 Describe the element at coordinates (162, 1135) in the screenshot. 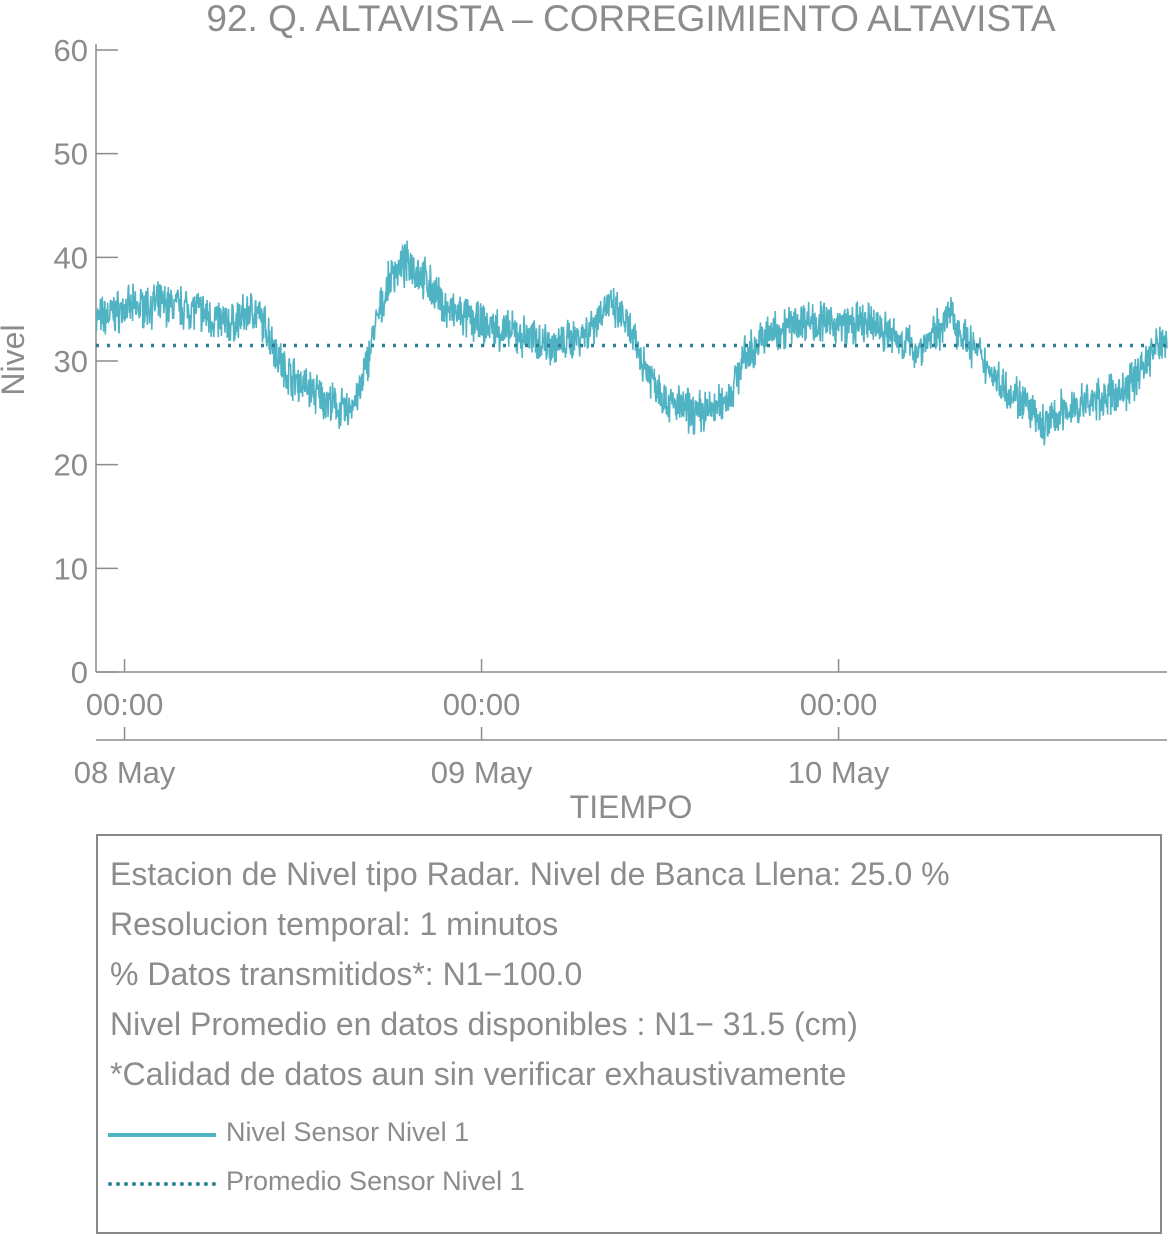

I see `legend-solid-line-icon` at that location.